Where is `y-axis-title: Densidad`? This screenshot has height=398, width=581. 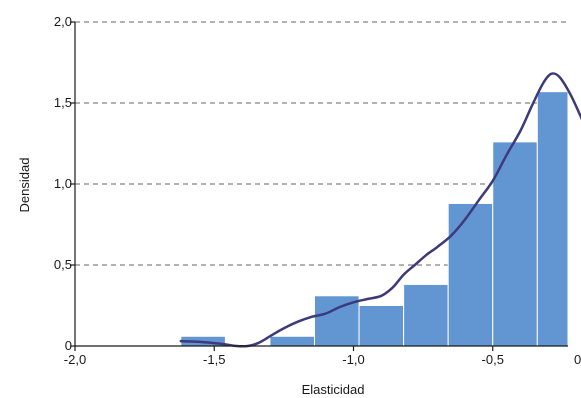 y-axis-title: Densidad is located at coordinates (24, 185).